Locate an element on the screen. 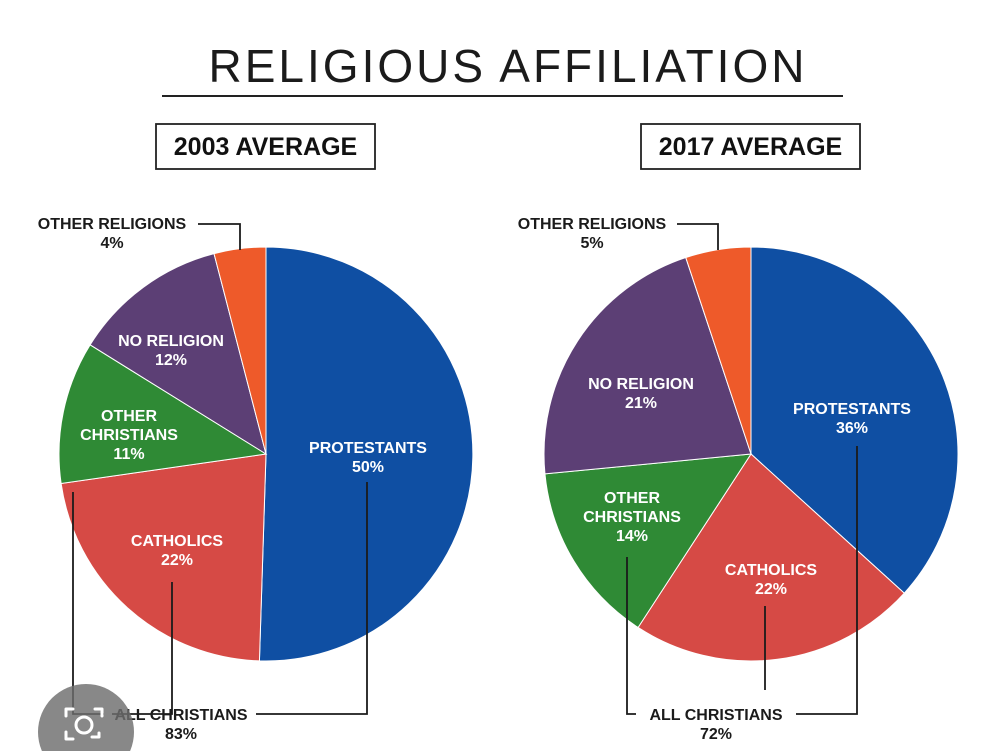  label-2003-no-religion: NO RELIGION is located at coordinates (171, 341).